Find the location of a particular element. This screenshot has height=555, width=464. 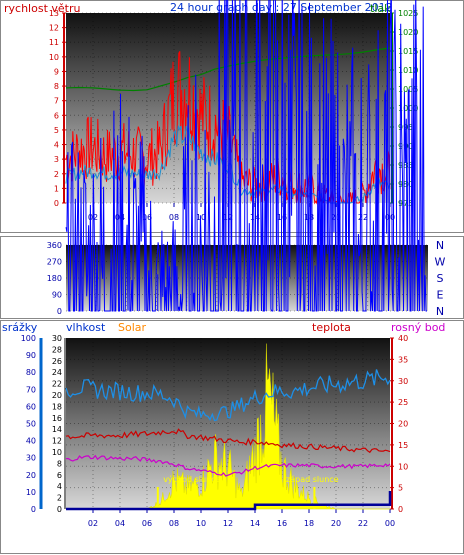

y-tick-label-humidity: 30 is located at coordinates (57, 338).